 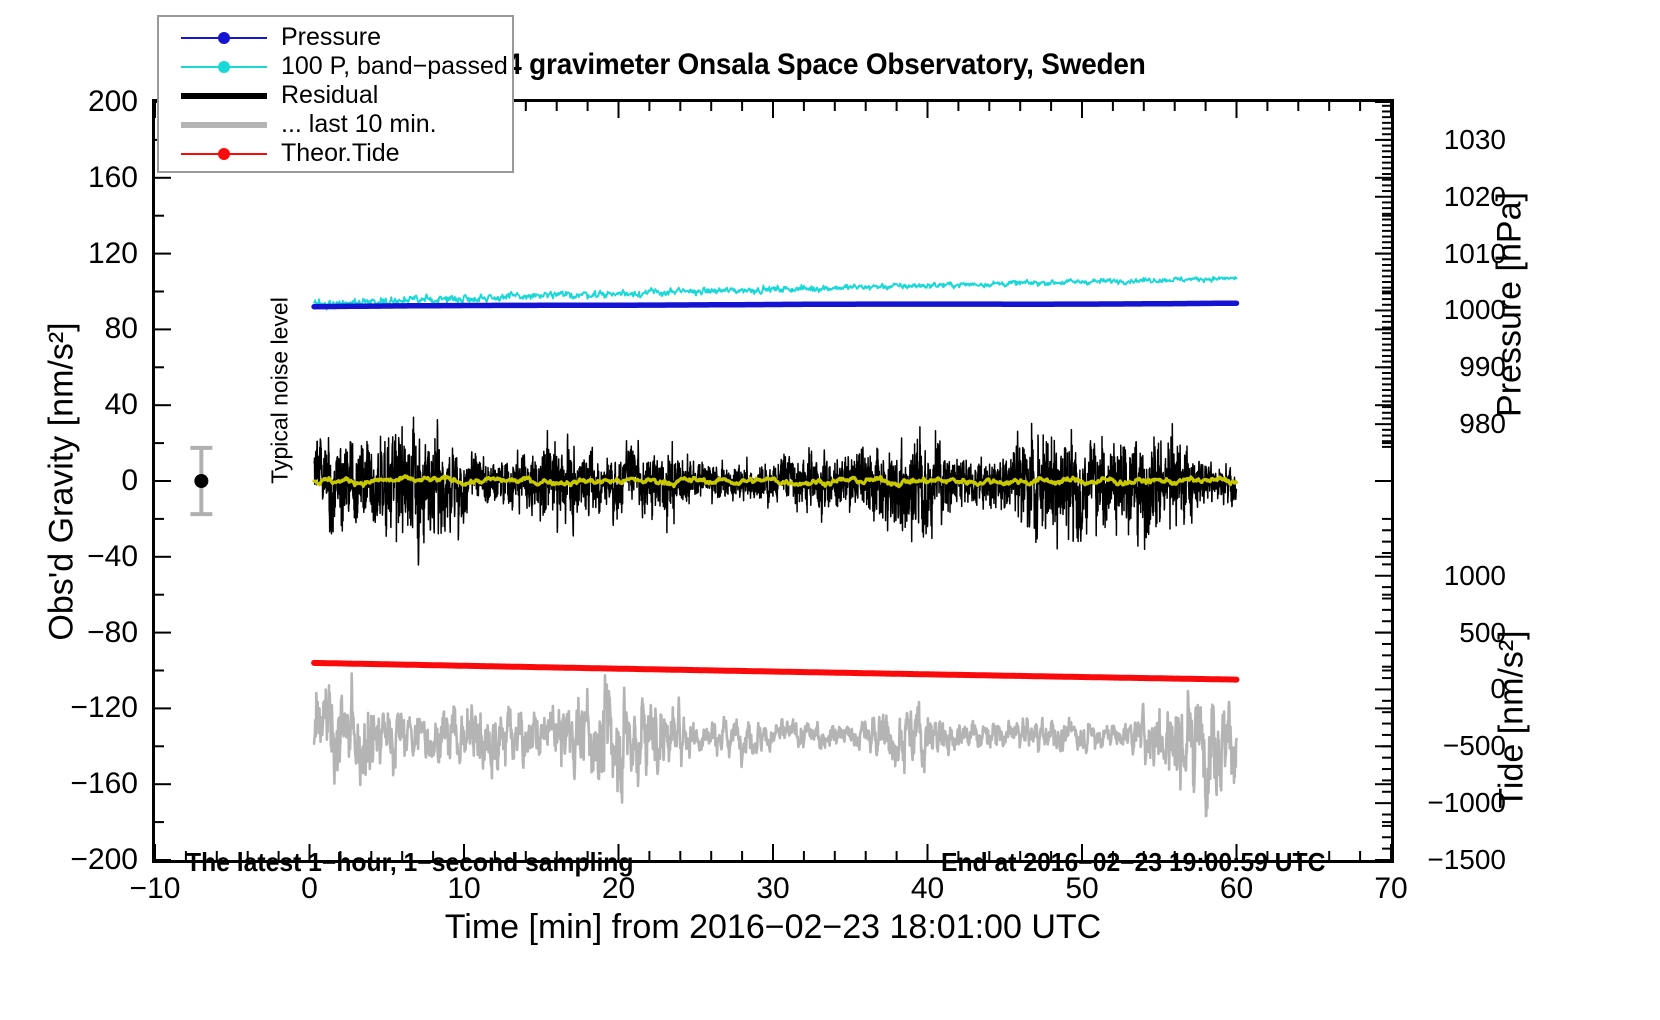 I want to click on y-axis-tide-tick--1000: −1000, so click(x=1466, y=803).